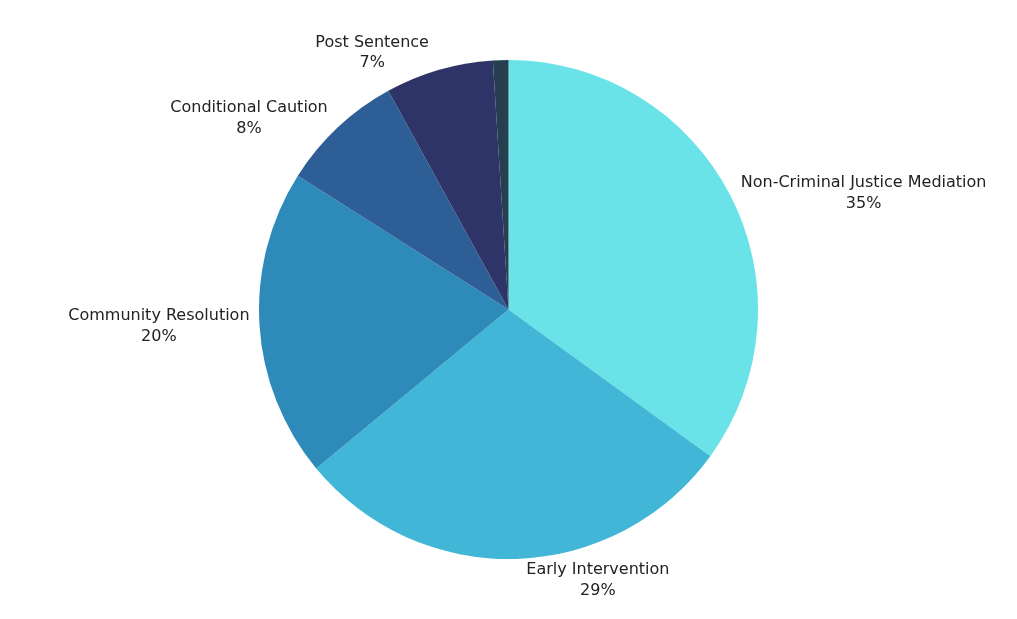 The image size is (1017, 619). Describe the element at coordinates (372, 41) in the screenshot. I see `slice-label: Post Sentence` at that location.